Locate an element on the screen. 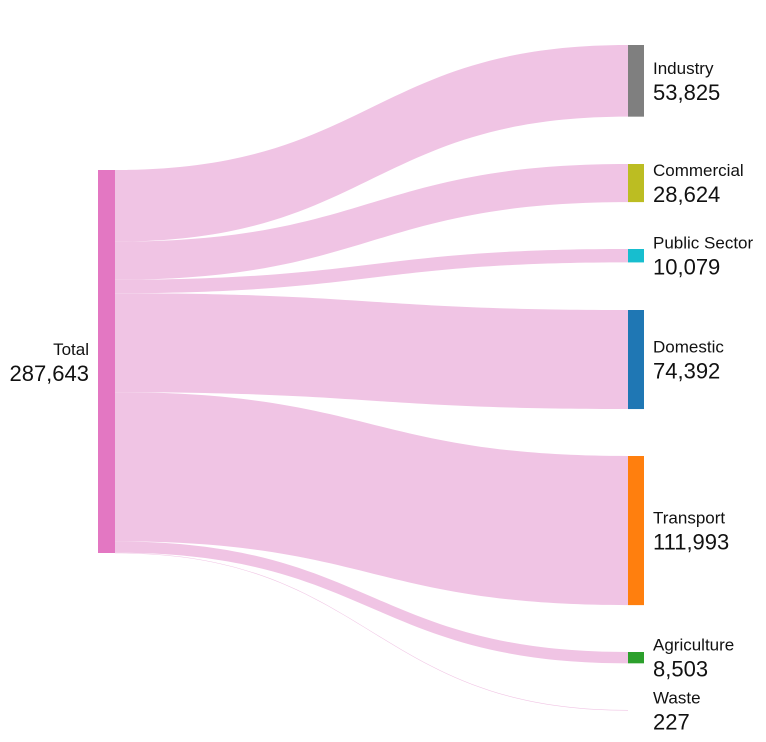 This screenshot has height=742, width=766. node-name-label-industry: Industry is located at coordinates (683, 68).